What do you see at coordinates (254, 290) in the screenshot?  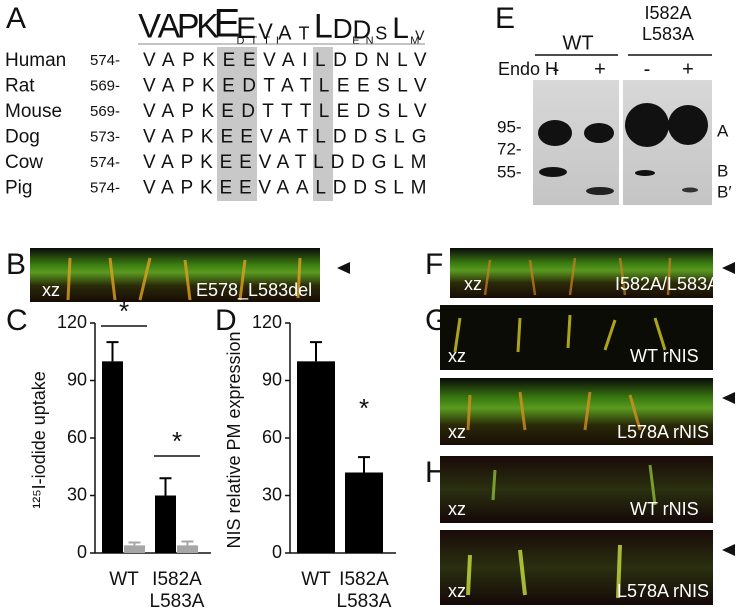 I see `caption: E578_L583del` at bounding box center [254, 290].